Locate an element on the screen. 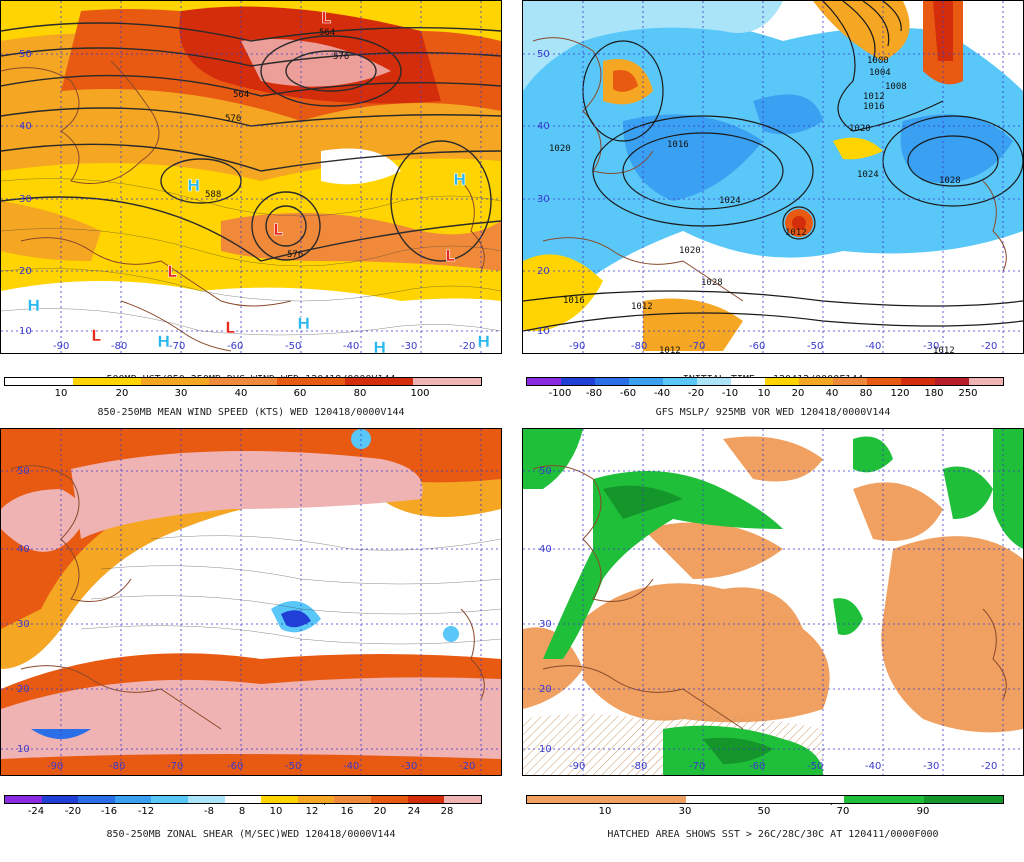 This screenshot has height=862, width=1024. colorbar-tick: 180 is located at coordinates (934, 393).